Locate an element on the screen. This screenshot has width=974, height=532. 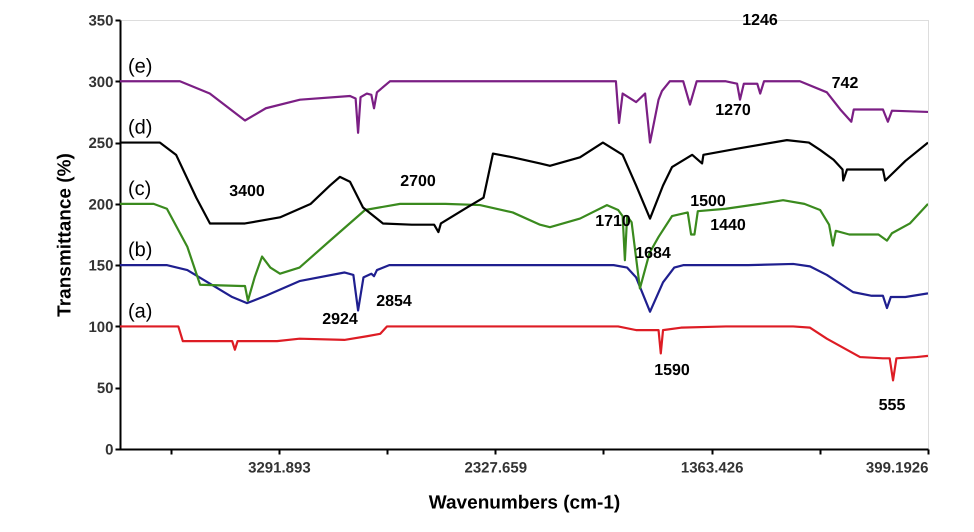
x-tick-label: 3291.893 is located at coordinates (279, 468).